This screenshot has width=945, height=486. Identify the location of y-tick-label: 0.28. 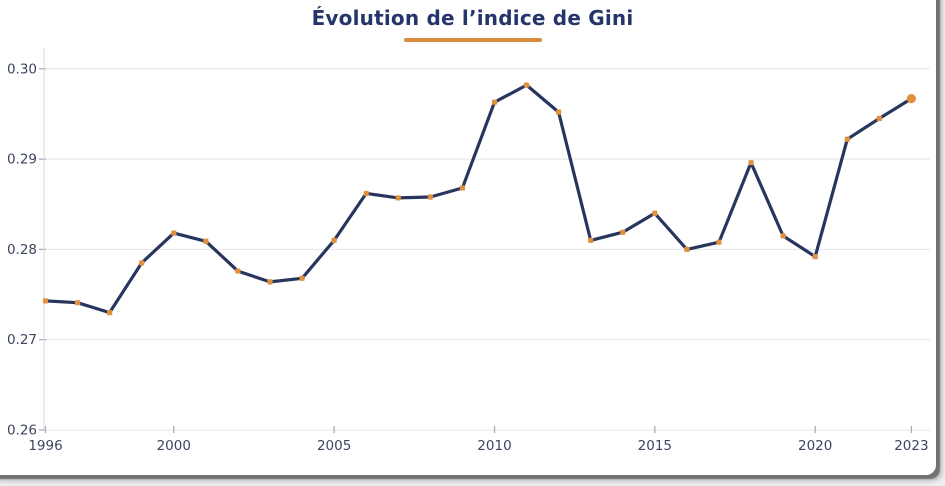
(22, 250).